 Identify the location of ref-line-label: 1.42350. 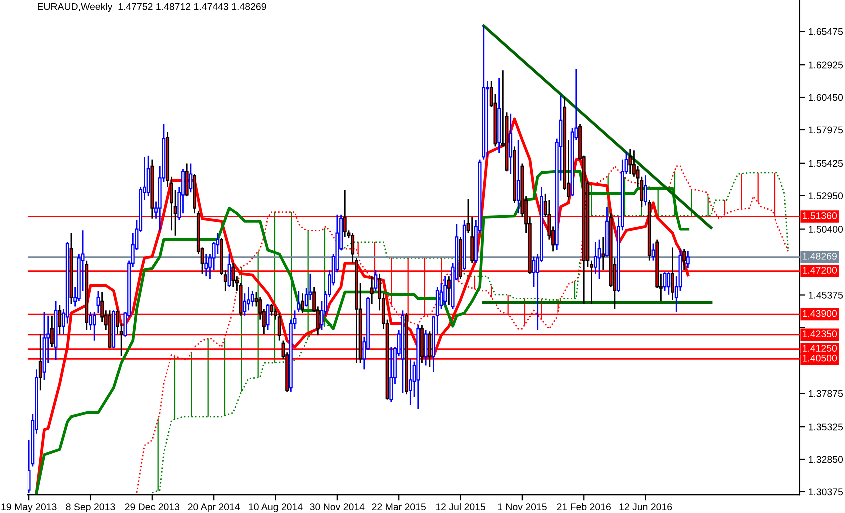
(820, 334).